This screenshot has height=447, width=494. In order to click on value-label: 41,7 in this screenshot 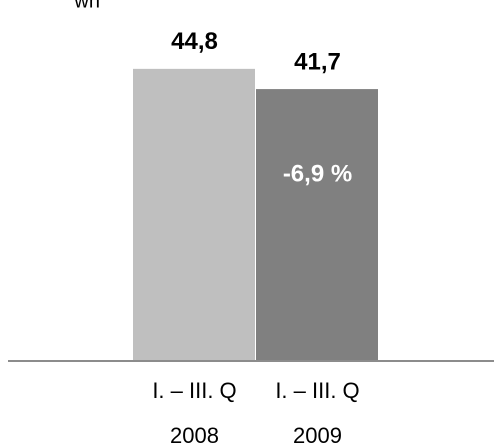, I will do `click(317, 61)`.